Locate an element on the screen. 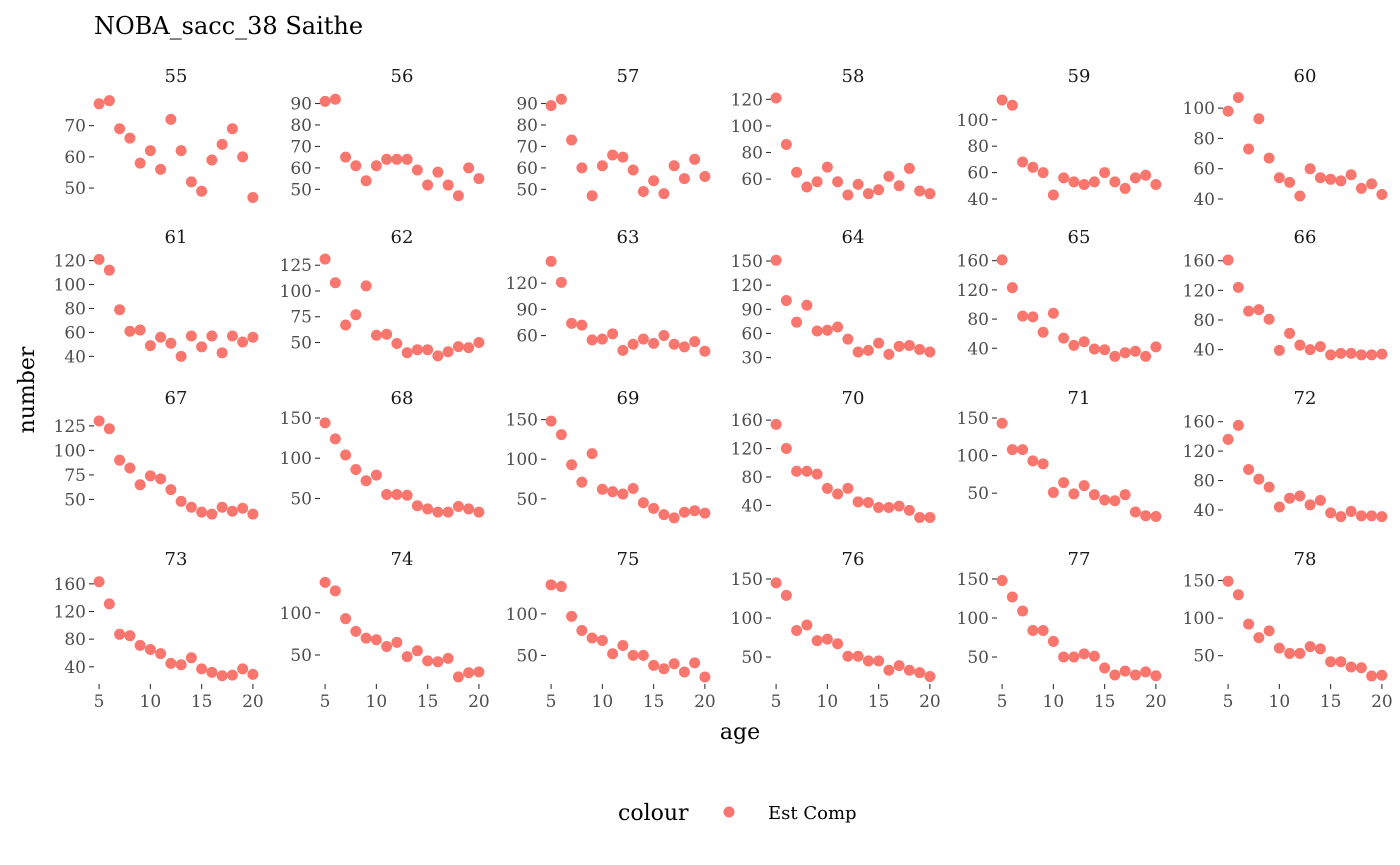  facet-strip-label: 74 is located at coordinates (402, 559).